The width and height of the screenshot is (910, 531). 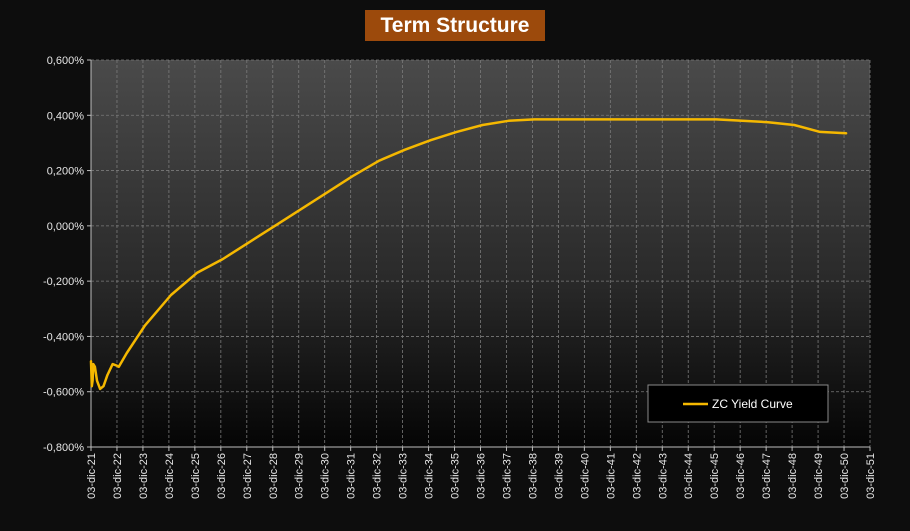 I want to click on legend: ZC Yield Curve, so click(x=738, y=403).